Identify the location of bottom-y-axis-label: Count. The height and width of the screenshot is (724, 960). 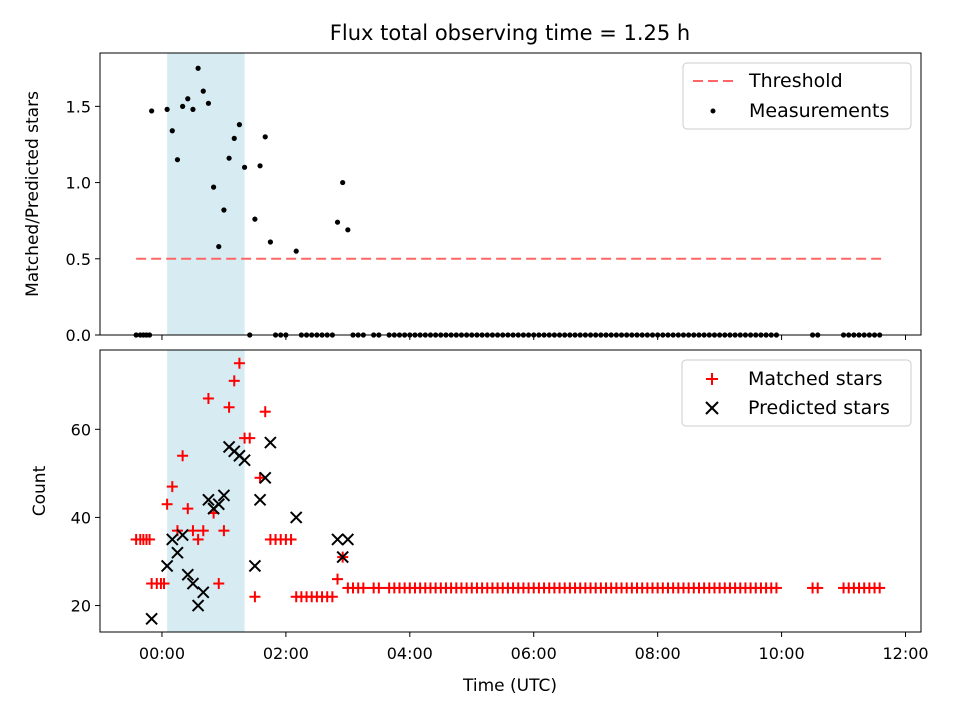
(40, 490).